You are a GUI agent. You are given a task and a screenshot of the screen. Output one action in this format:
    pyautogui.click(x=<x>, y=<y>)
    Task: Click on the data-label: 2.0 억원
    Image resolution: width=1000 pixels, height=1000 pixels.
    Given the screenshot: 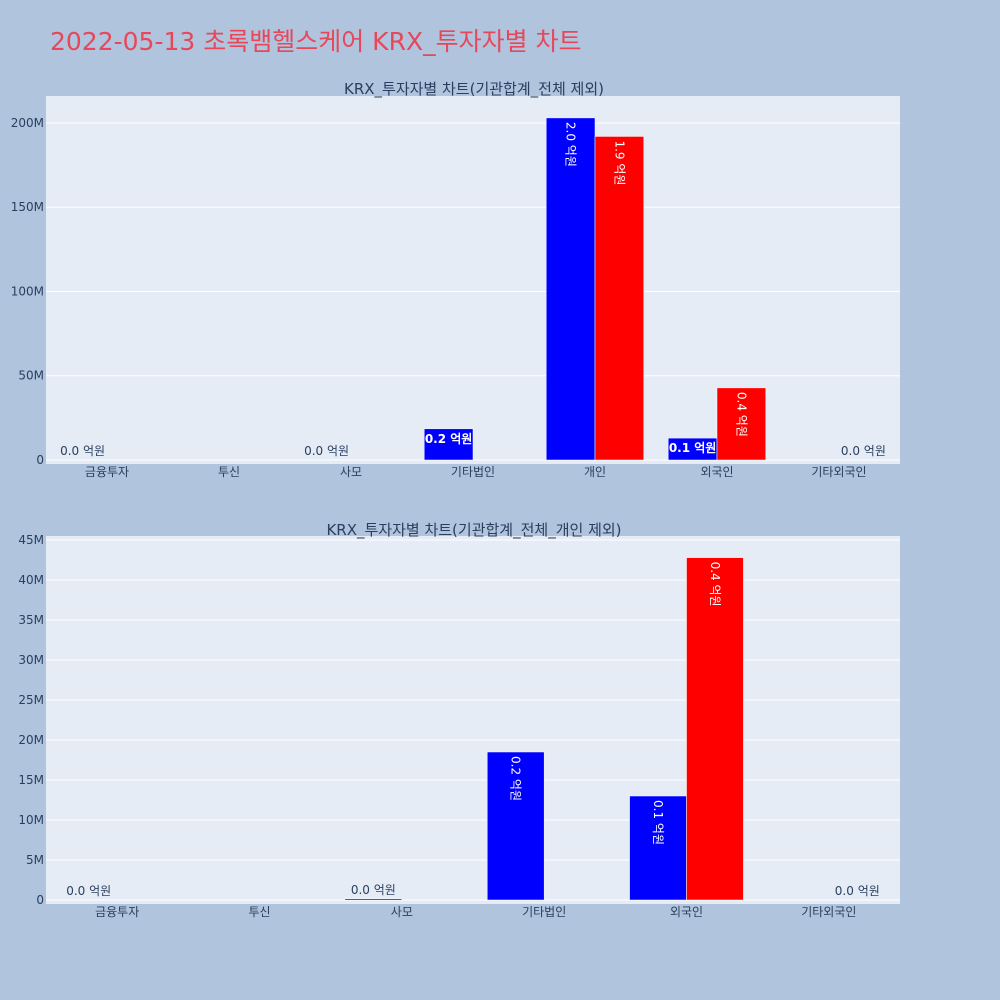 What is the action you would take?
    pyautogui.click(x=571, y=144)
    